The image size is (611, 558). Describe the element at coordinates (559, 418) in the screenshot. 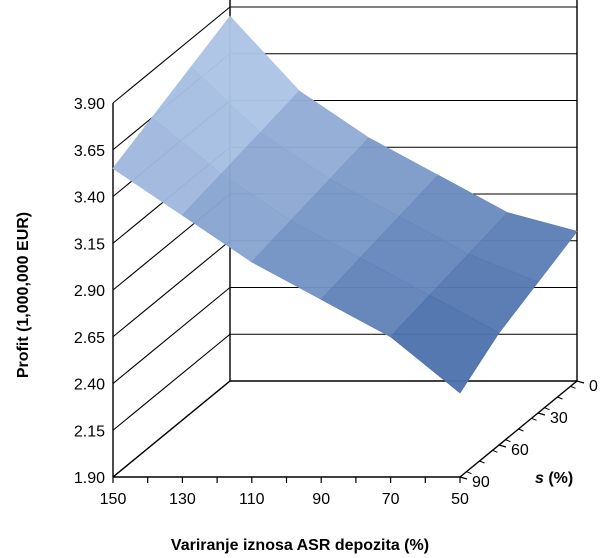

I see `z-tick-label-1: 30` at that location.